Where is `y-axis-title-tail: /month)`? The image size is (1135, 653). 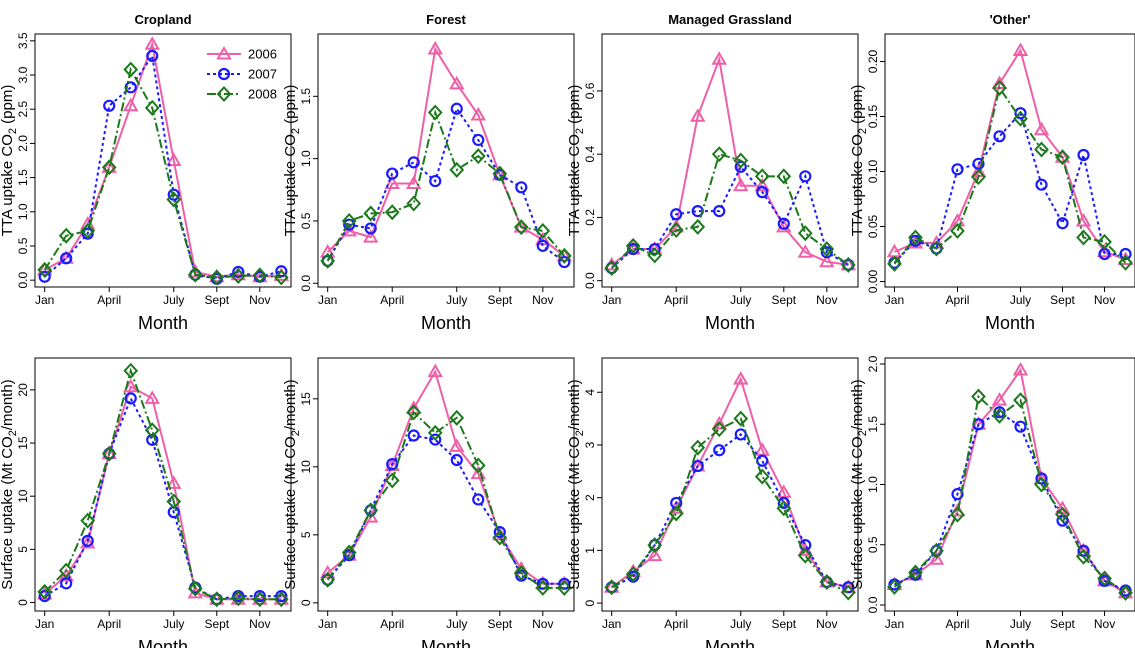 y-axis-title-tail: /month) is located at coordinates (8, 404).